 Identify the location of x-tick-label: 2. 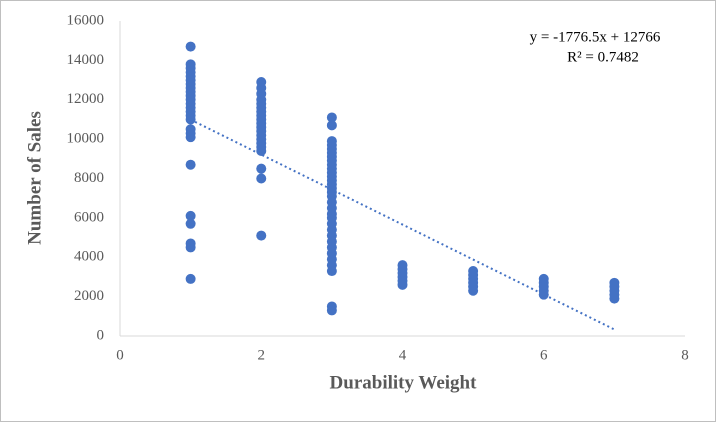
(262, 355).